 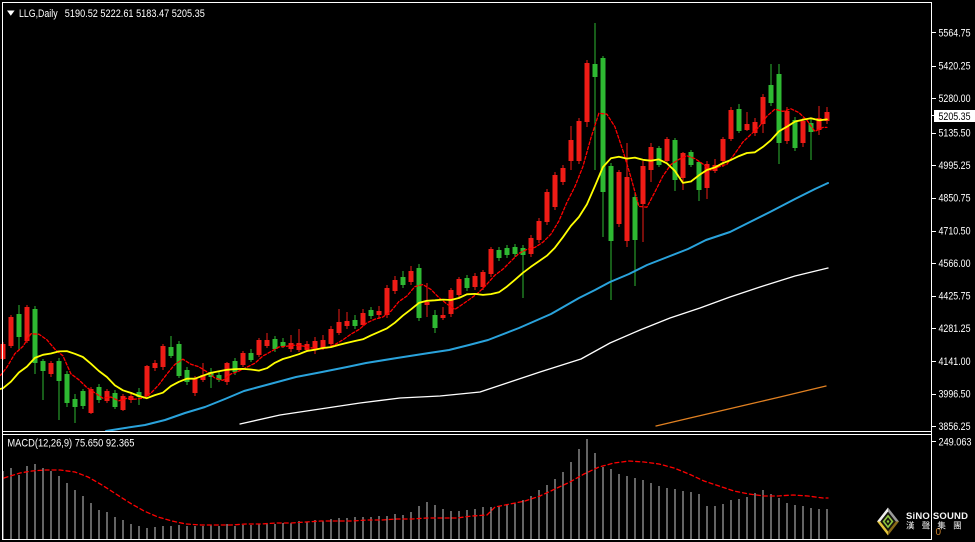 What do you see at coordinates (955, 66) in the screenshot?
I see `svg-text: 5420.25` at bounding box center [955, 66].